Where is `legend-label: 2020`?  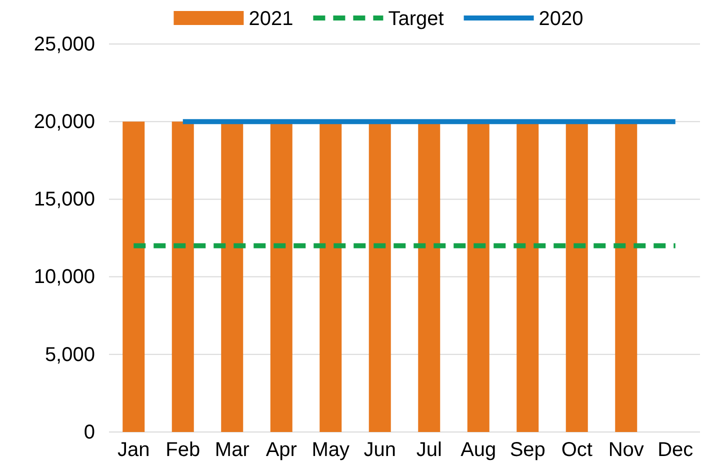
legend-label: 2020 is located at coordinates (561, 19).